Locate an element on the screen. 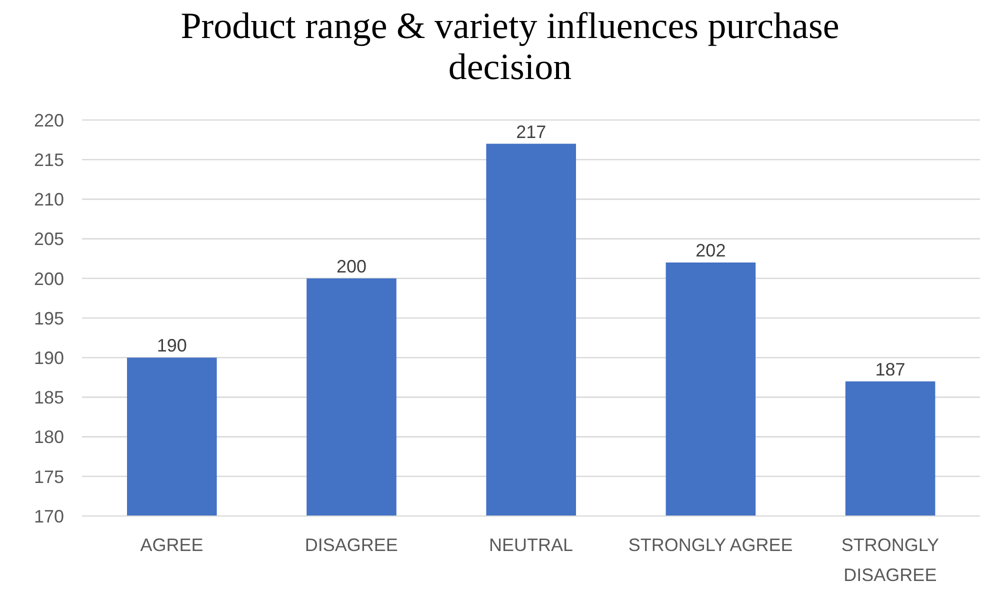  data-label: 202 is located at coordinates (711, 250).